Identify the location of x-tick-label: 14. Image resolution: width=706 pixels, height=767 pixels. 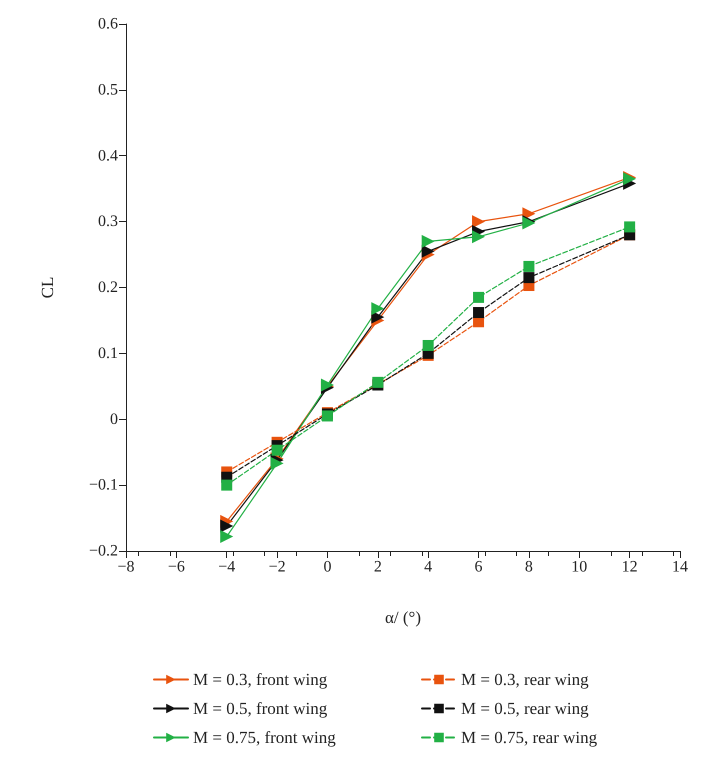
(680, 567).